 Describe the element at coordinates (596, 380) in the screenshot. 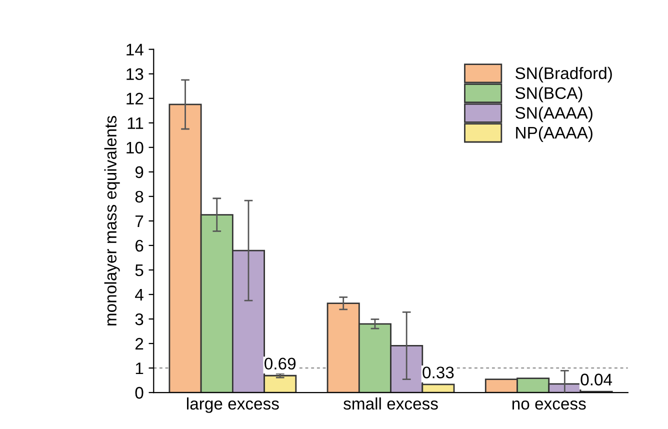

I see `data-label: 0.04` at that location.